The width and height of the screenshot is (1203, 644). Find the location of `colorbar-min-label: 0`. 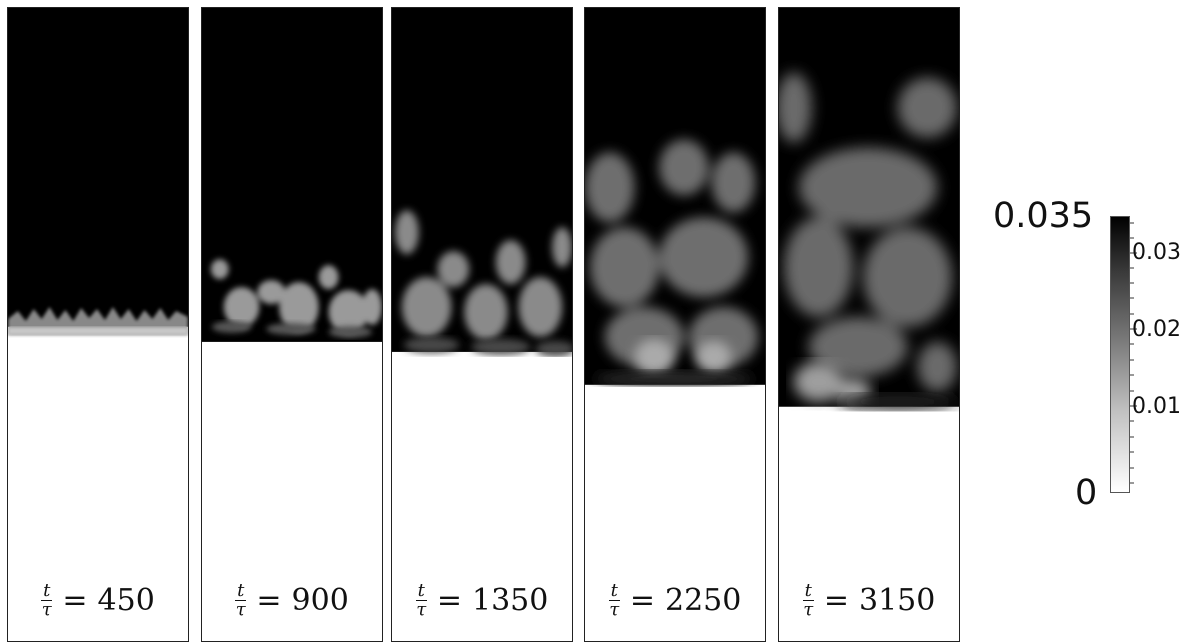

colorbar-min-label: 0 is located at coordinates (1086, 493).